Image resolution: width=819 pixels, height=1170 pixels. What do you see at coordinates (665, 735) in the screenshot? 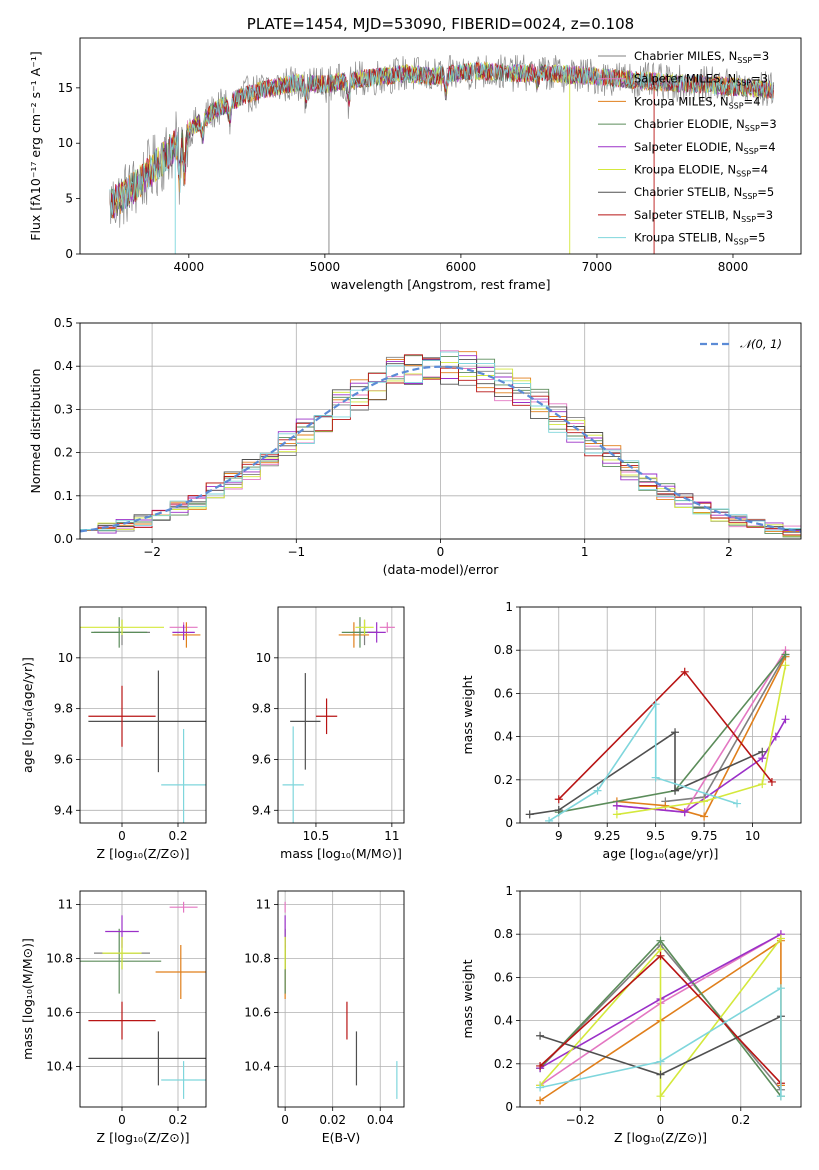
I see `series-salpeter-stelib` at bounding box center [665, 735].